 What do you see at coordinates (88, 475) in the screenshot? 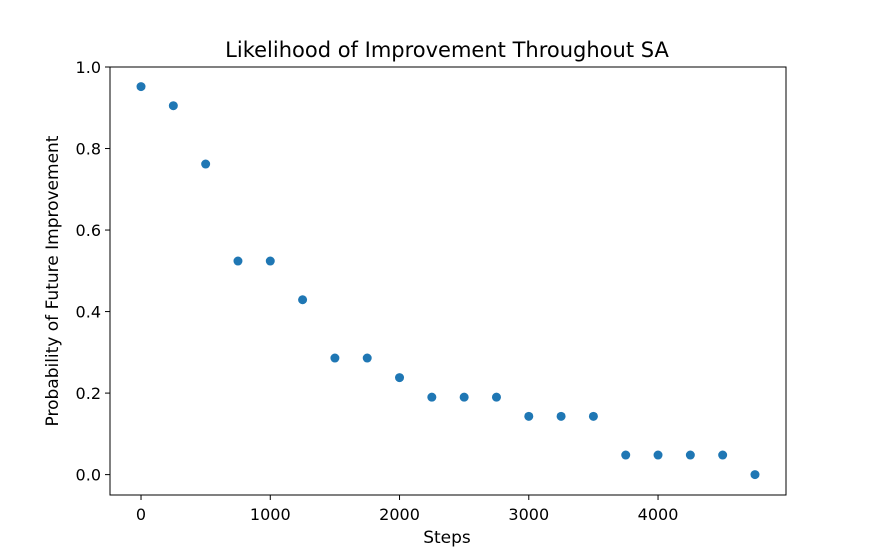
I see `y-tick-label: 0.0` at bounding box center [88, 475].